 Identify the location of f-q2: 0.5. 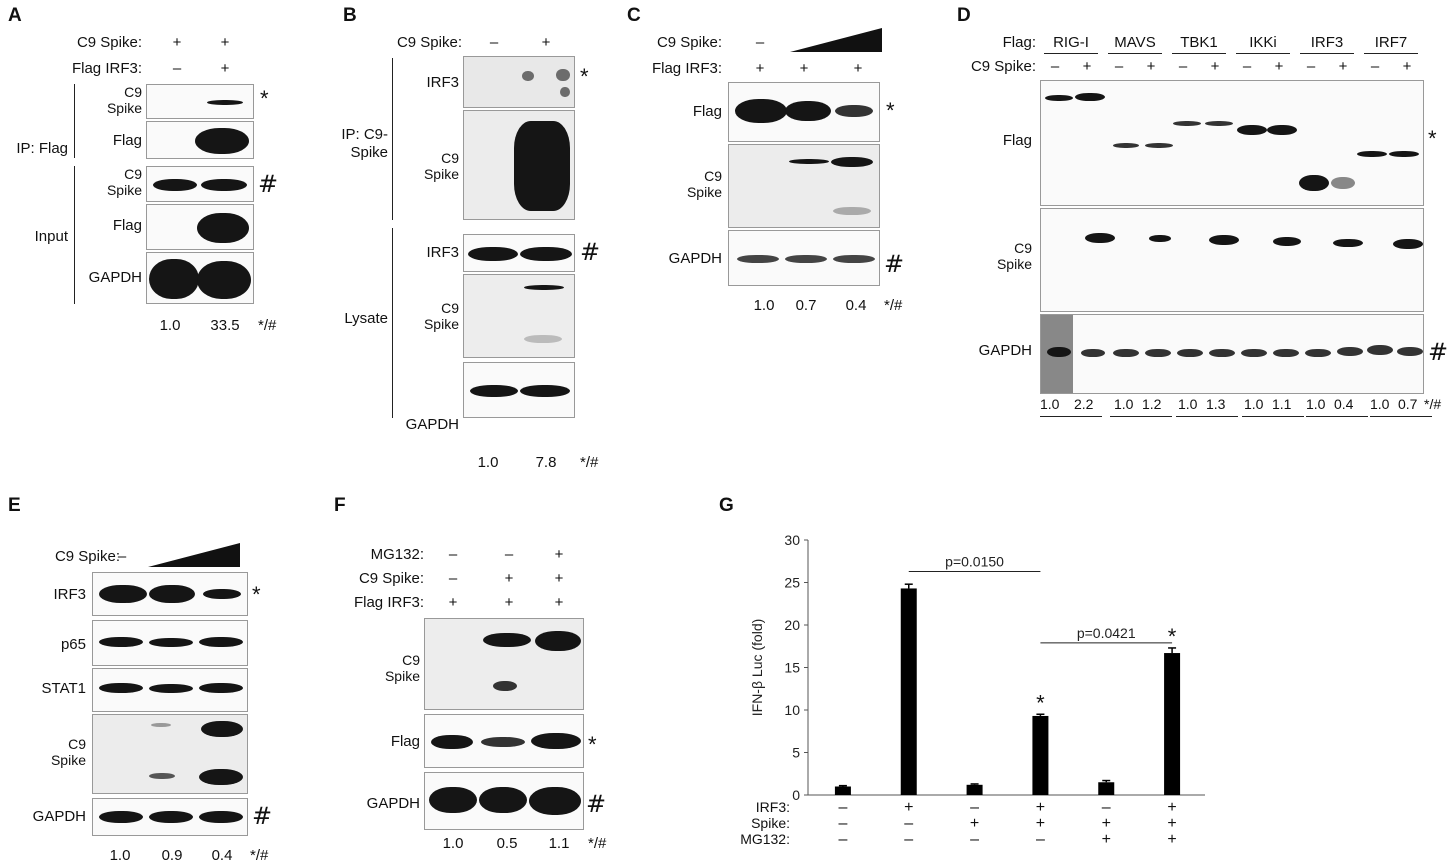
(507, 843).